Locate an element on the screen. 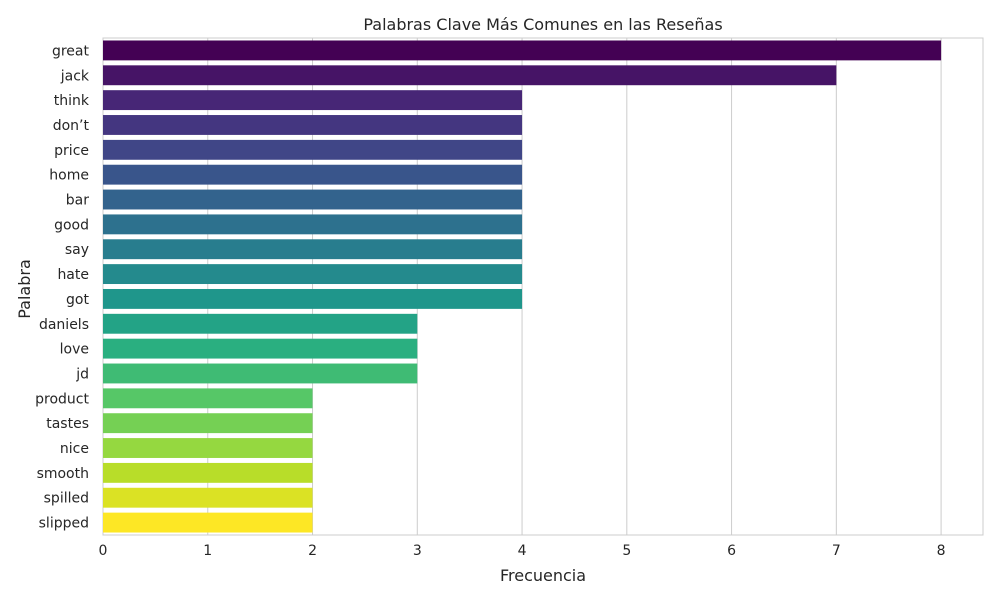  y-tick-label: good is located at coordinates (71, 225).